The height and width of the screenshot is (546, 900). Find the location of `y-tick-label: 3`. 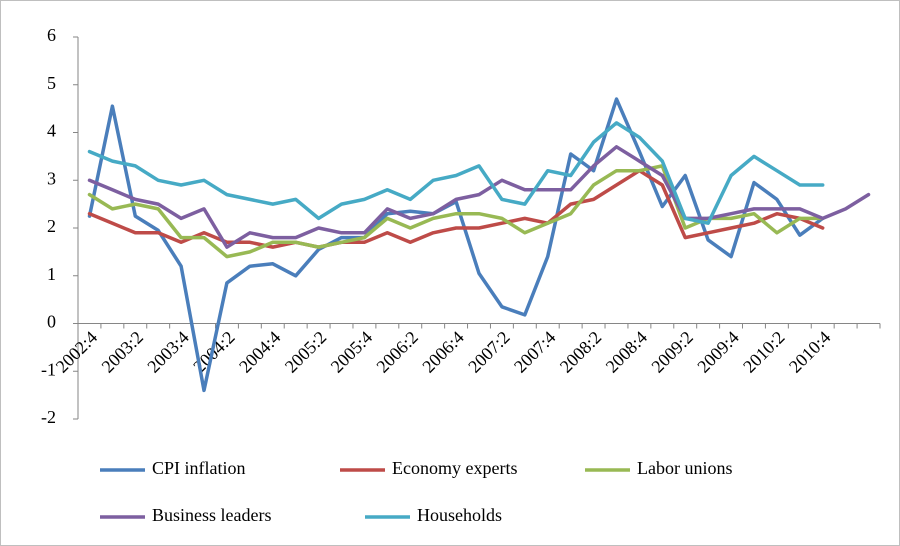

y-tick-label: 3 is located at coordinates (51, 178).